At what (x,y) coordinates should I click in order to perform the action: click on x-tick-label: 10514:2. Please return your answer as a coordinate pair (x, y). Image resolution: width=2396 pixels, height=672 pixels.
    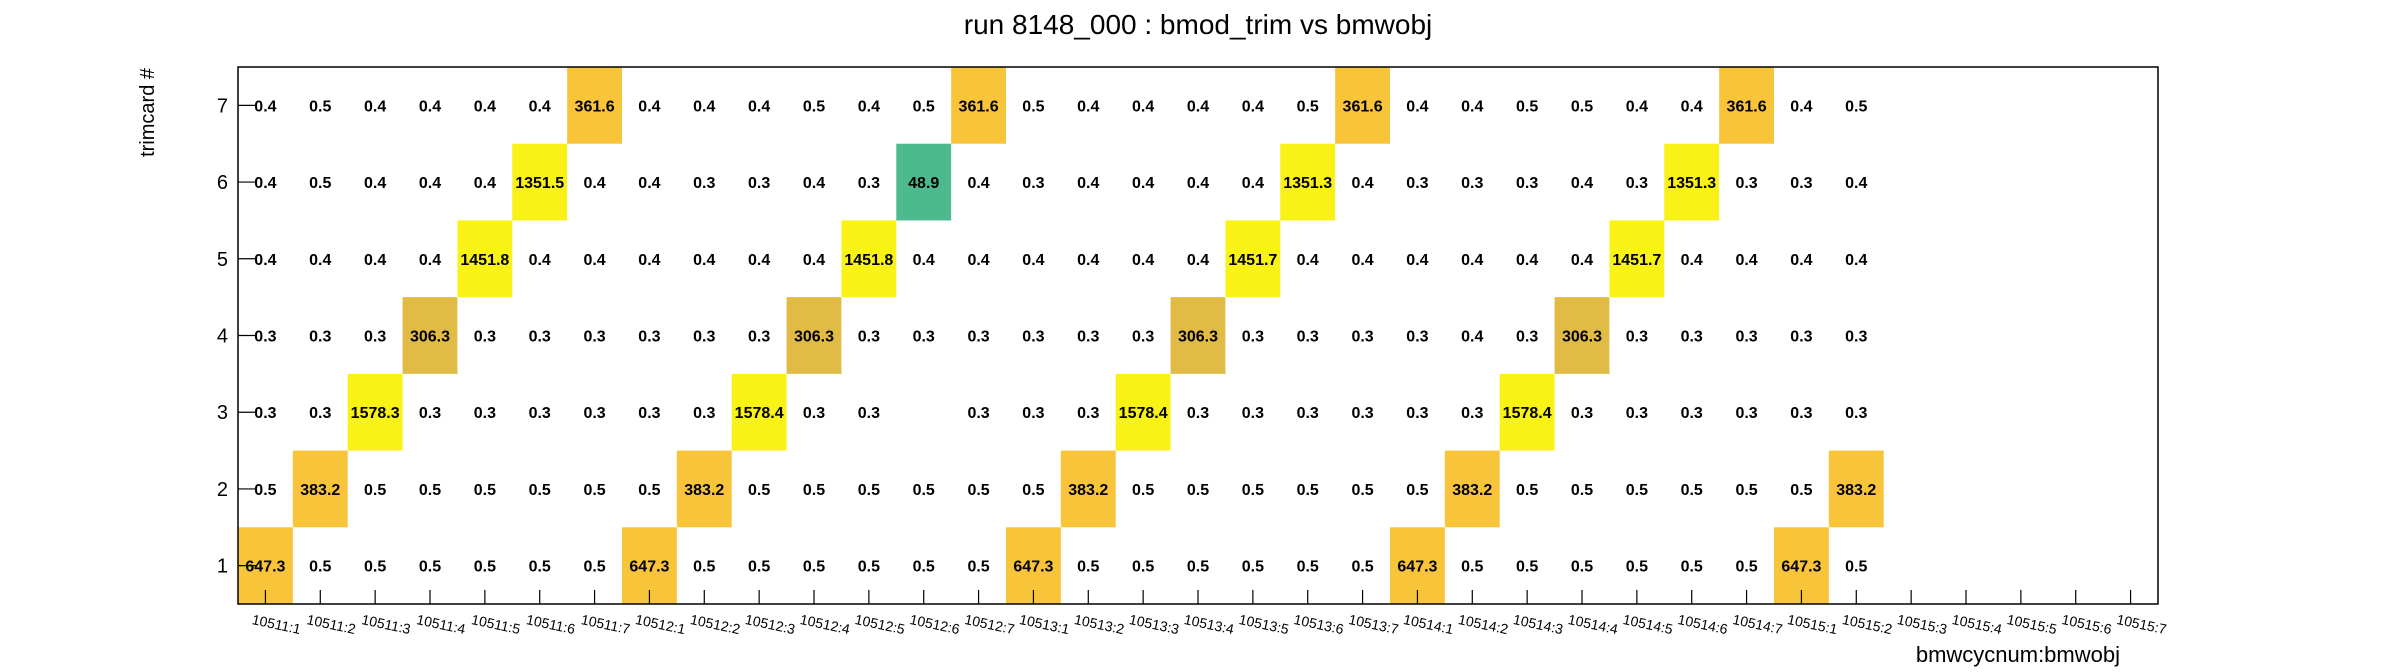
    Looking at the image, I should click on (1483, 624).